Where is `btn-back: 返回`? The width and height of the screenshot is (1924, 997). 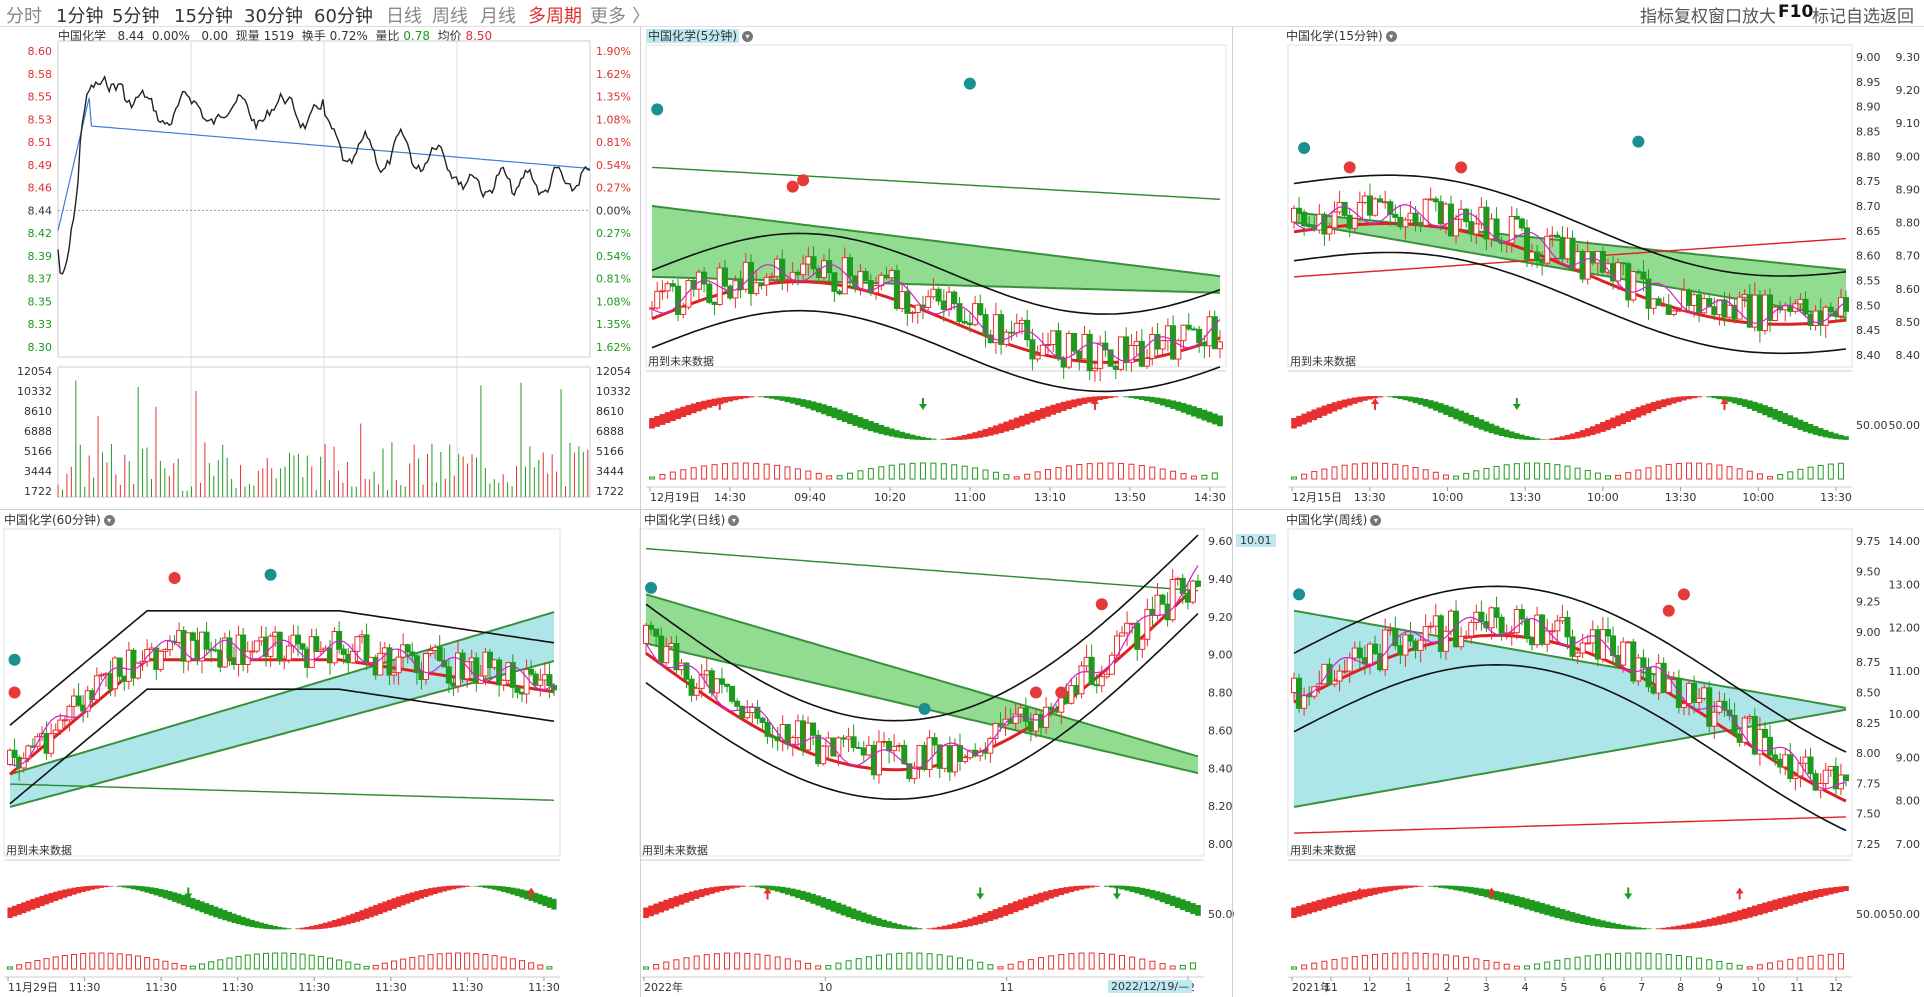 btn-back: 返回 is located at coordinates (1897, 17).